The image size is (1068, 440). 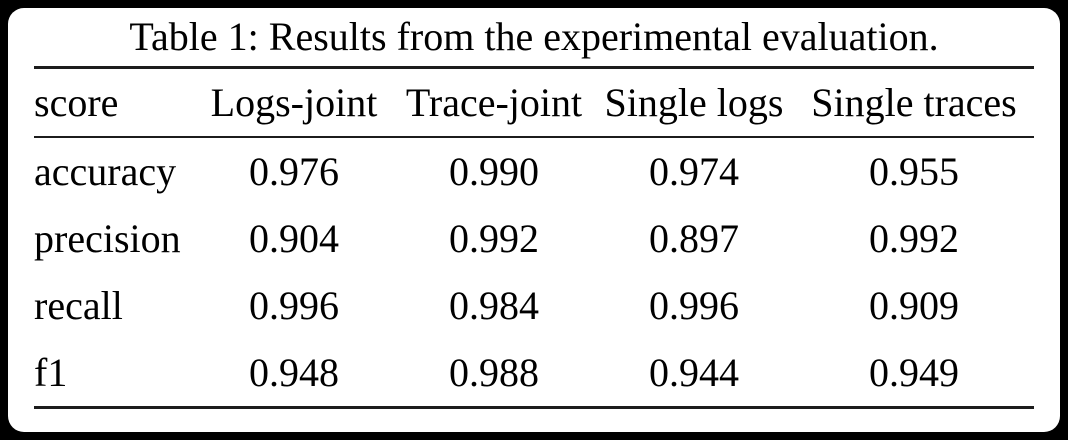 I want to click on column-header-score: score, so click(x=114, y=103).